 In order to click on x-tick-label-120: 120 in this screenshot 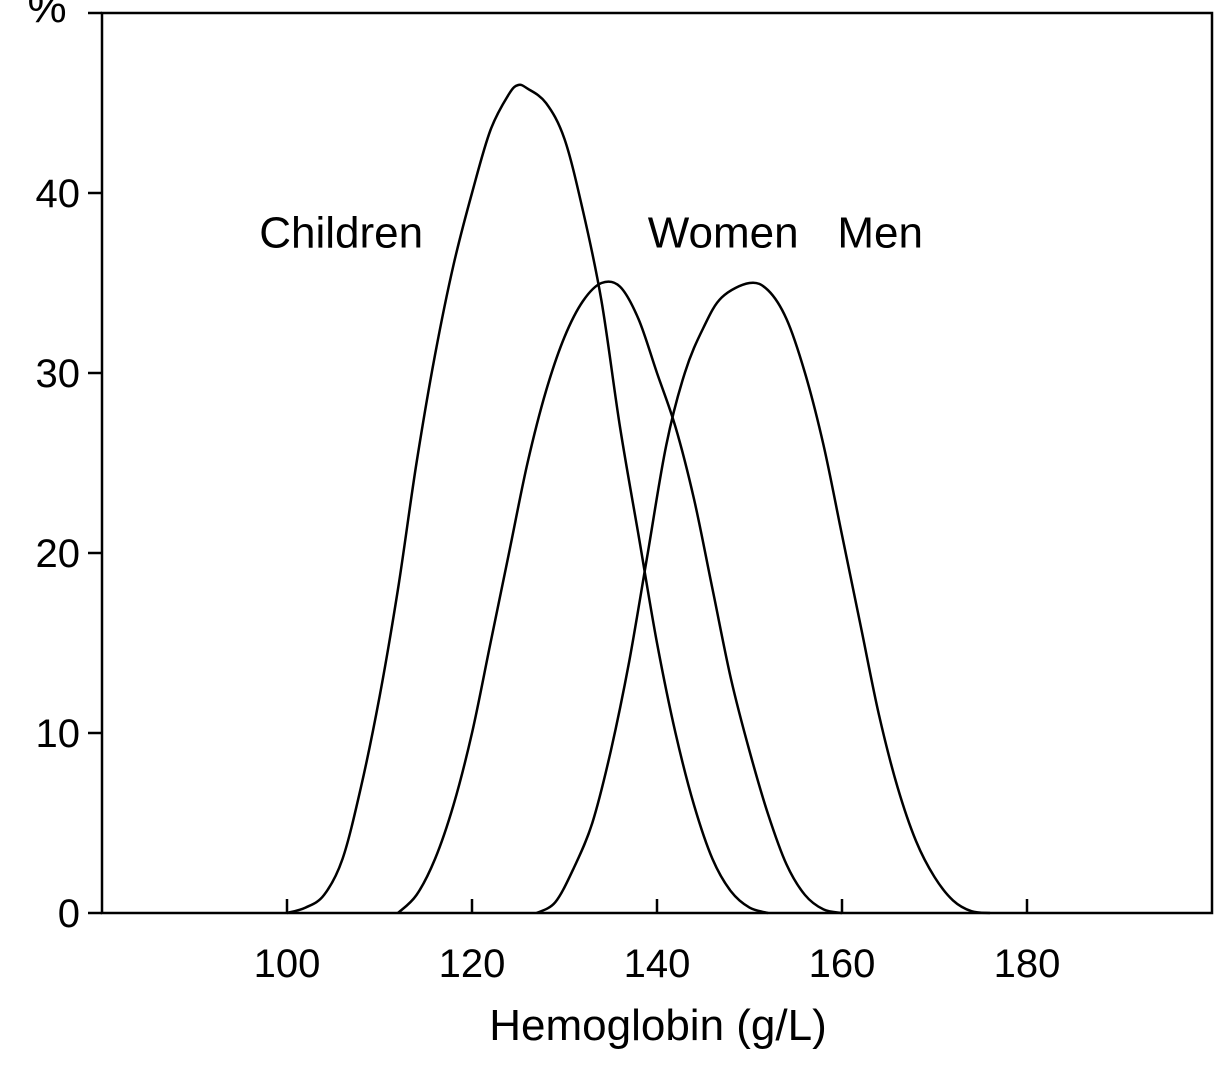, I will do `click(472, 964)`.